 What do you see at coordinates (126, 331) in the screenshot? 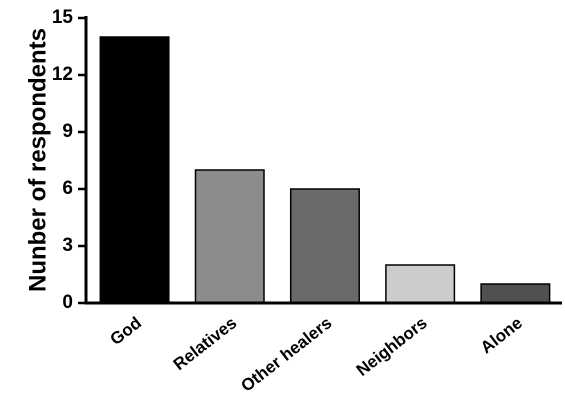
I see `x-tick-label: God` at bounding box center [126, 331].